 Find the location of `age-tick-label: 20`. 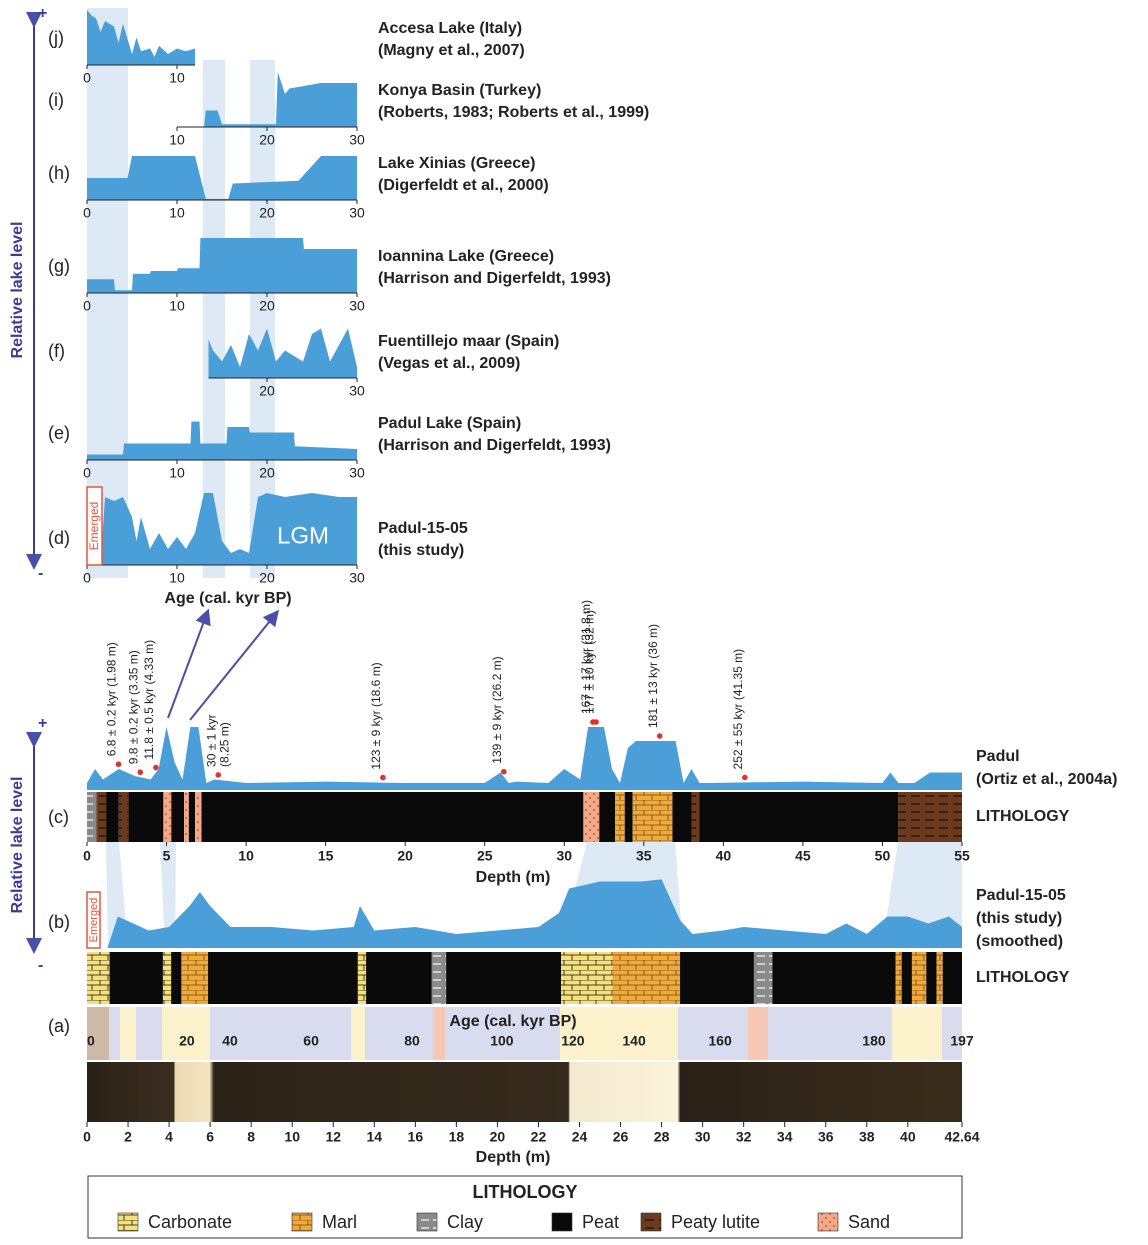

age-tick-label: 20 is located at coordinates (187, 1041).